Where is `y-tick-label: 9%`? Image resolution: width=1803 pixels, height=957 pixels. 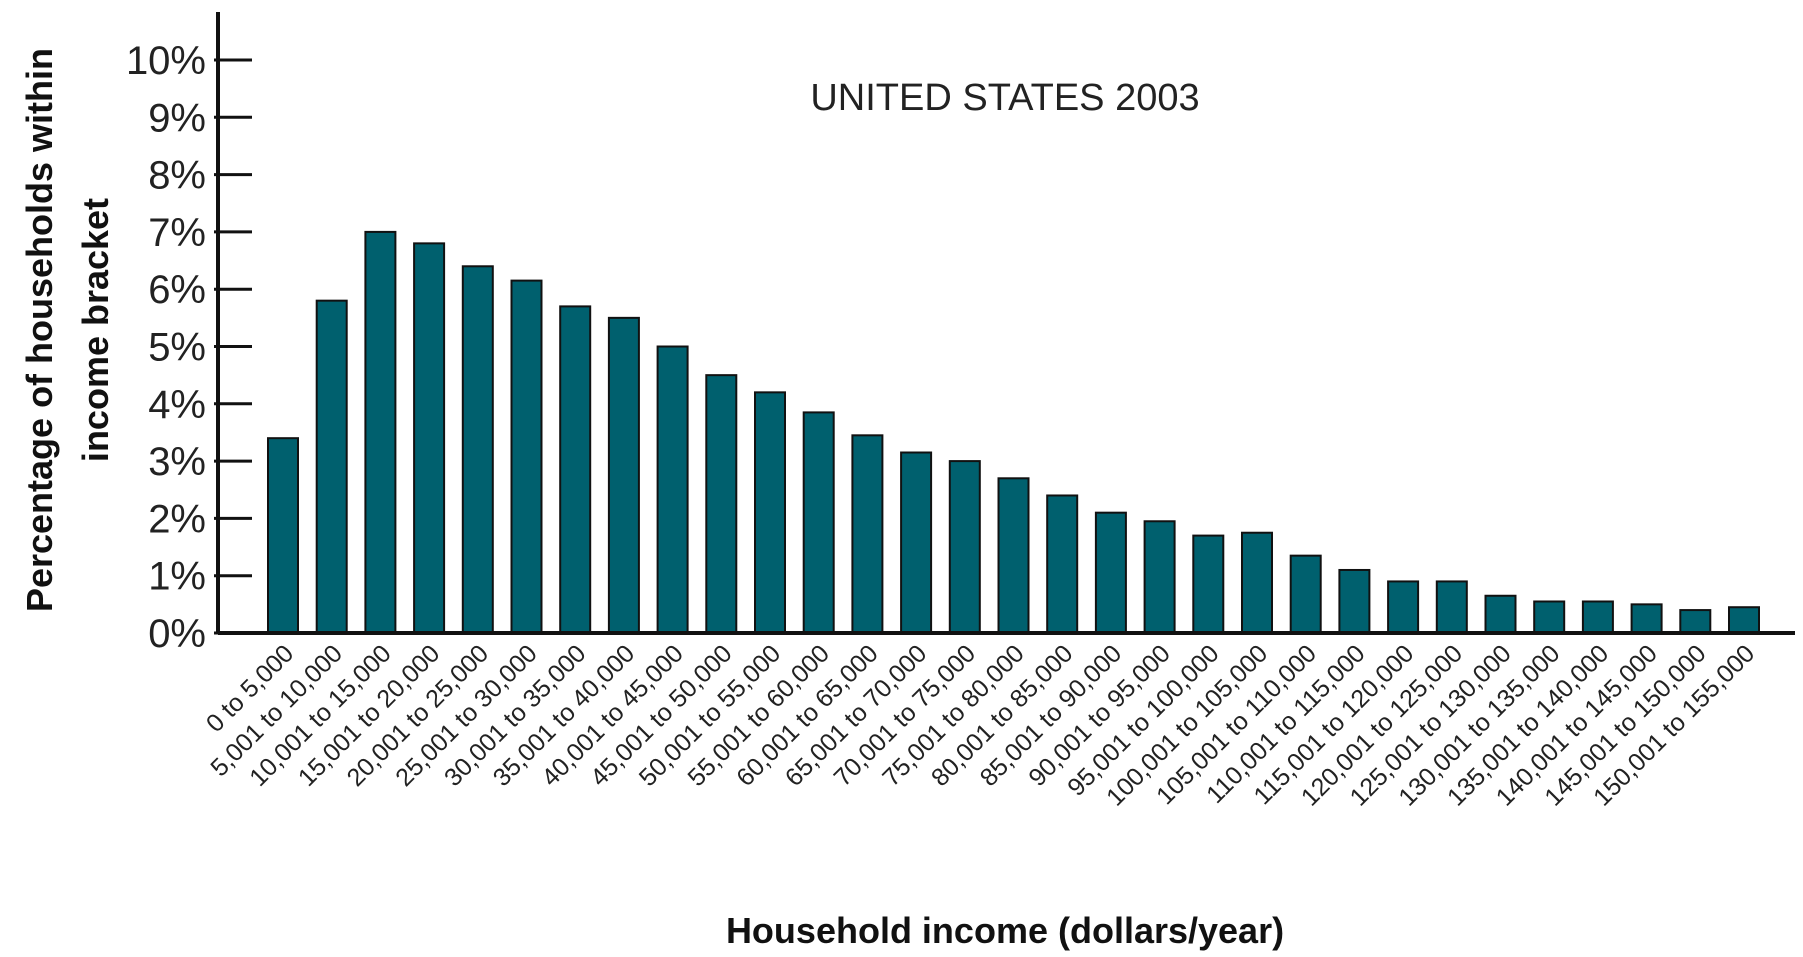
y-tick-label: 9% is located at coordinates (177, 118).